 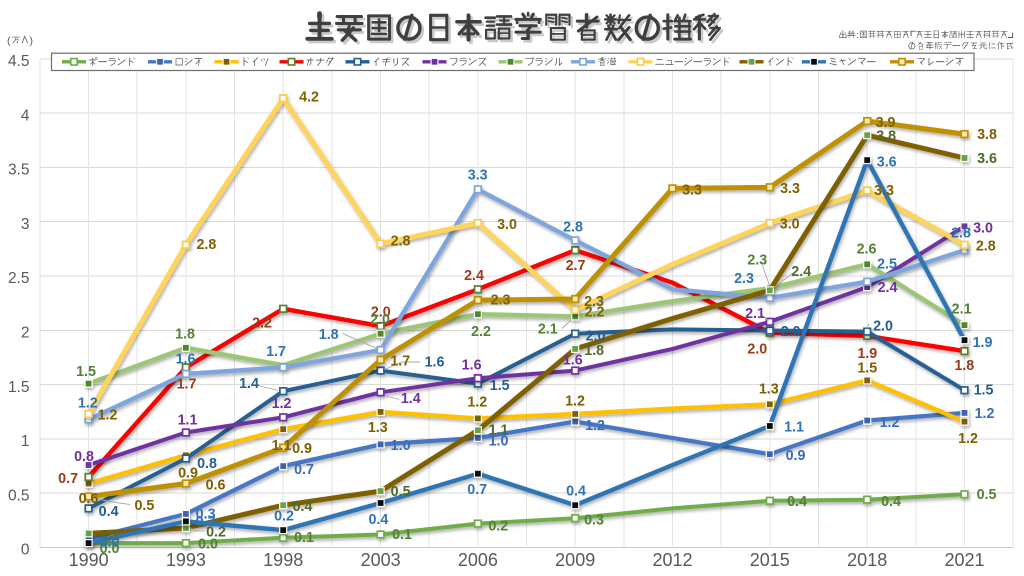 What do you see at coordinates (867, 560) in the screenshot?
I see `svg-text: 2018` at bounding box center [867, 560].